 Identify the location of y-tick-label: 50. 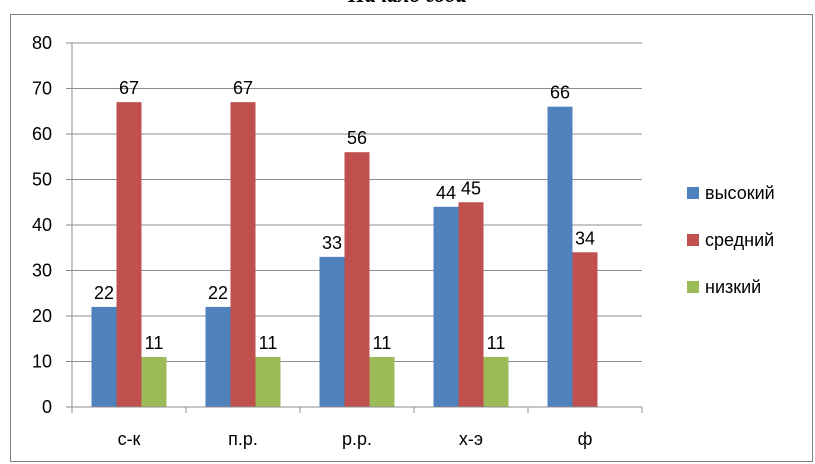
(42, 180).